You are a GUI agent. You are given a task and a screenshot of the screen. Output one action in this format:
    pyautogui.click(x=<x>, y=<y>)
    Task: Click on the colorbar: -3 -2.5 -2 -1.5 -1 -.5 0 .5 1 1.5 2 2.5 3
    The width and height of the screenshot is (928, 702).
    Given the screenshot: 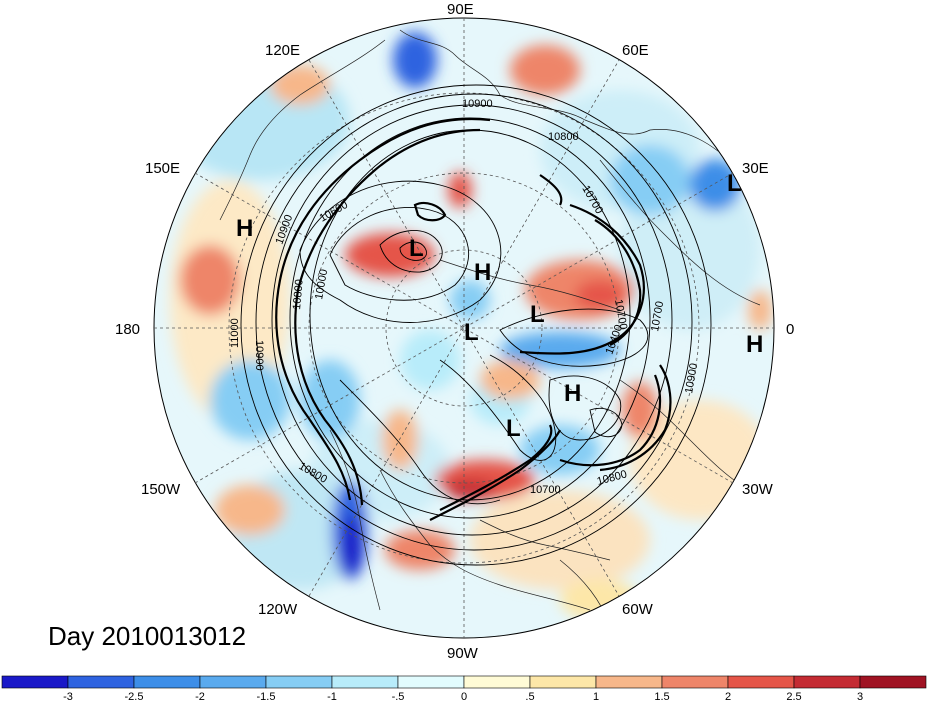 What is the action you would take?
    pyautogui.click(x=464, y=688)
    